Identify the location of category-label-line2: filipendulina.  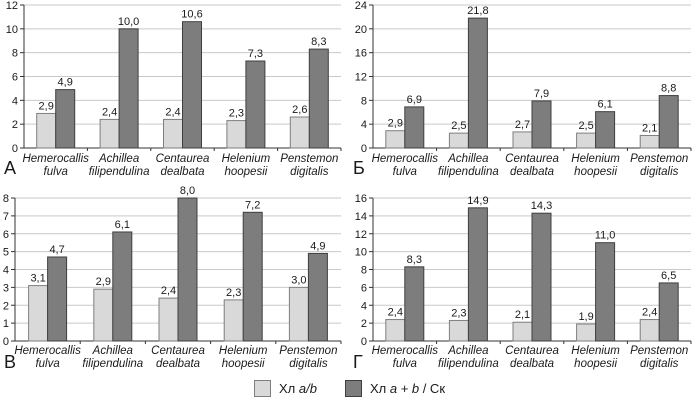
(112, 364).